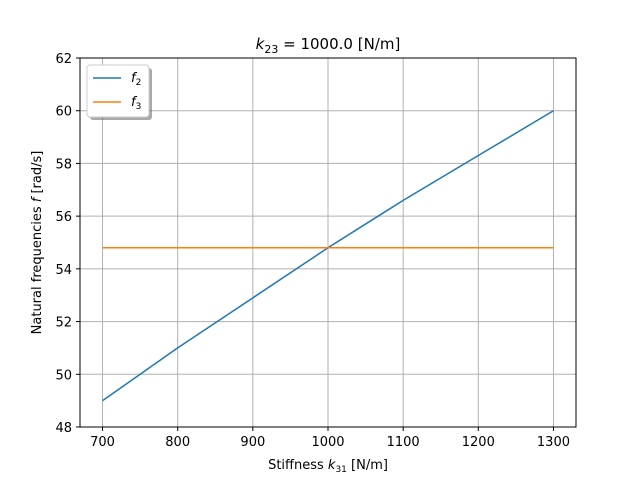 This screenshot has height=480, width=640. What do you see at coordinates (136, 103) in the screenshot?
I see `legend-label-f3: f3` at bounding box center [136, 103].